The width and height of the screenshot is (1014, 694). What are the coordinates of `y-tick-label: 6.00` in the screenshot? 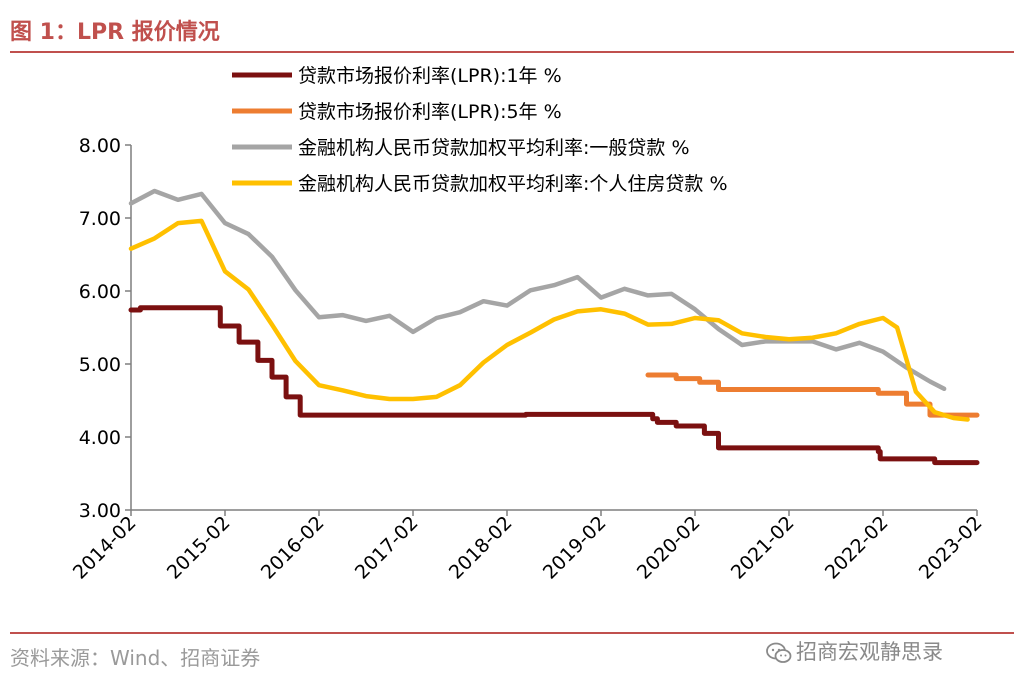 It's located at (100, 292).